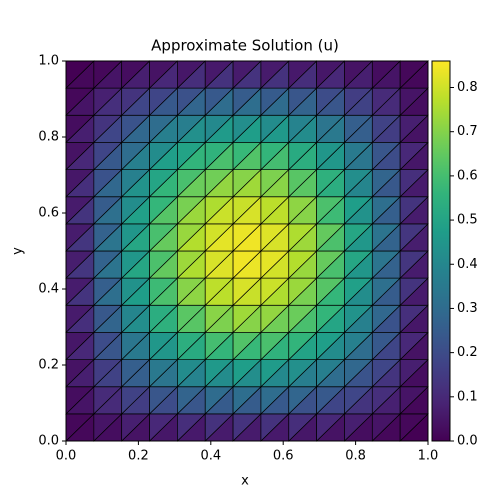 Image resolution: width=500 pixels, height=500 pixels. What do you see at coordinates (48, 289) in the screenshot?
I see `y-tick-label: 0.4` at bounding box center [48, 289].